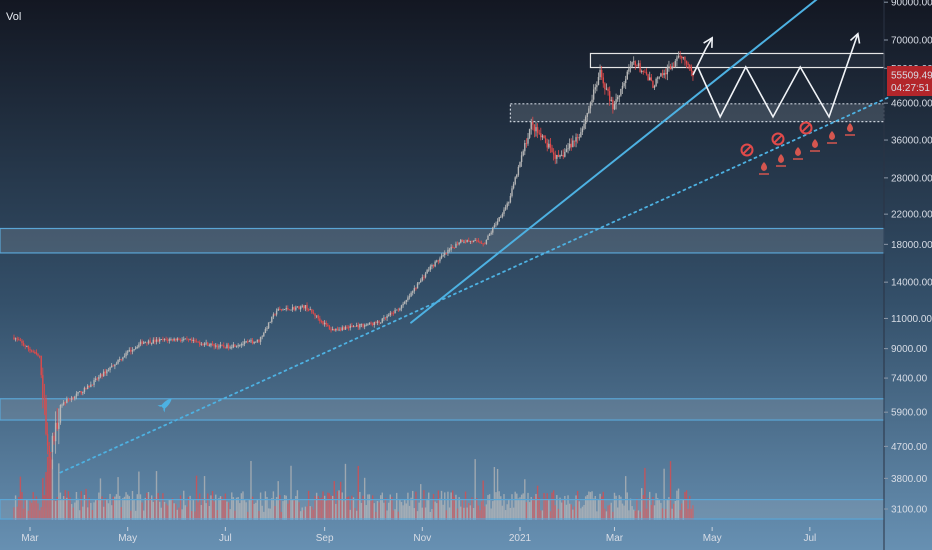  What do you see at coordinates (418, 535) in the screenshot?
I see `time-axis: Mar May Jul Sep Nov 2021 Mar May Jul` at bounding box center [418, 535].